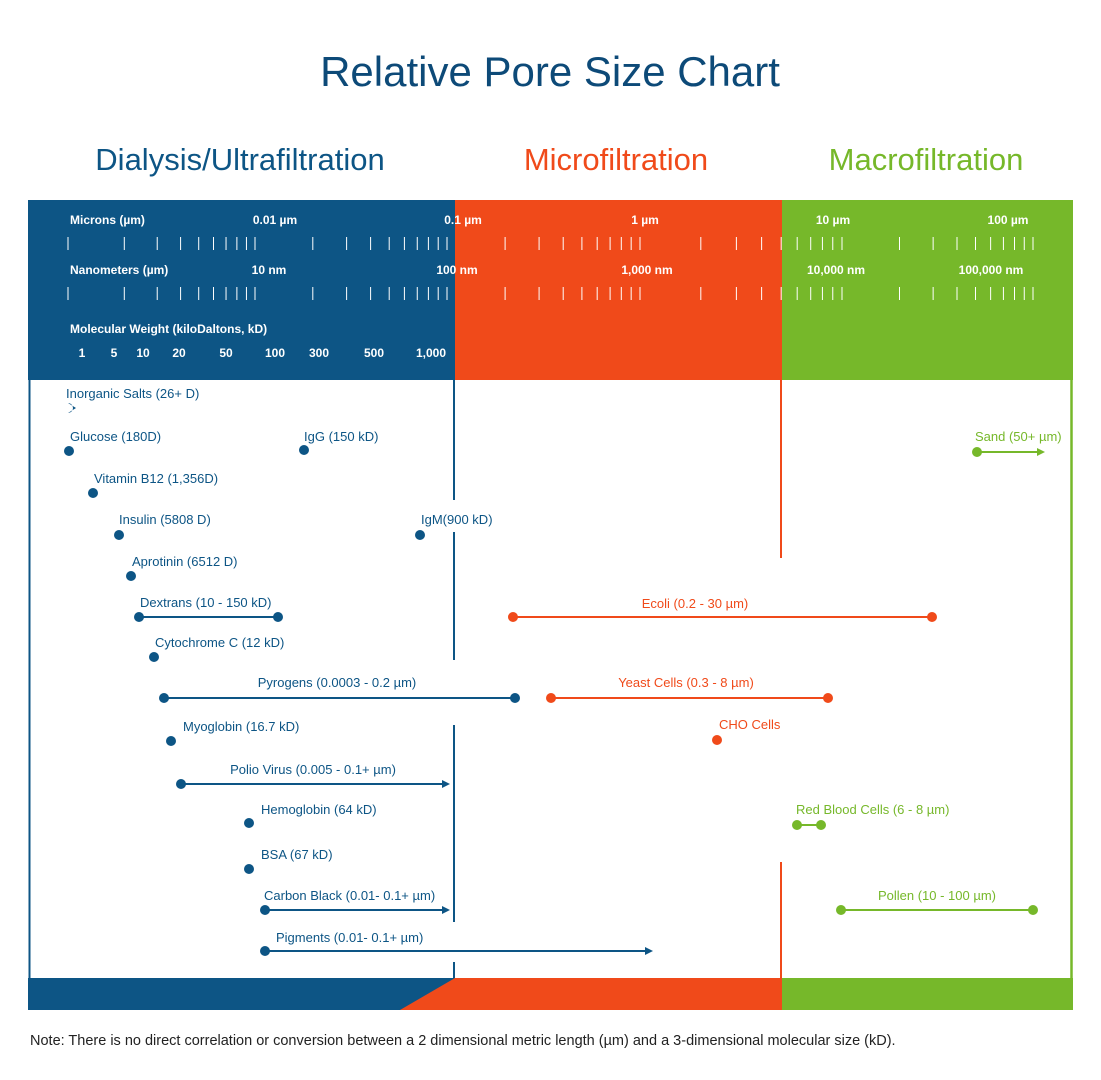  Describe the element at coordinates (463, 220) in the screenshot. I see `microns-tick-label: 0.1 µm` at that location.